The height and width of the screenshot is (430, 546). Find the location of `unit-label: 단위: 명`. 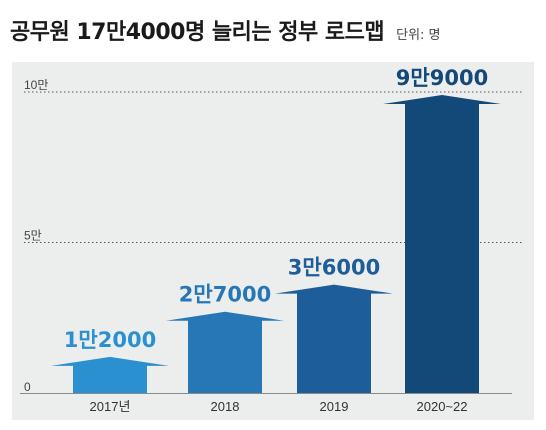

unit-label: 단위: 명 is located at coordinates (418, 35).